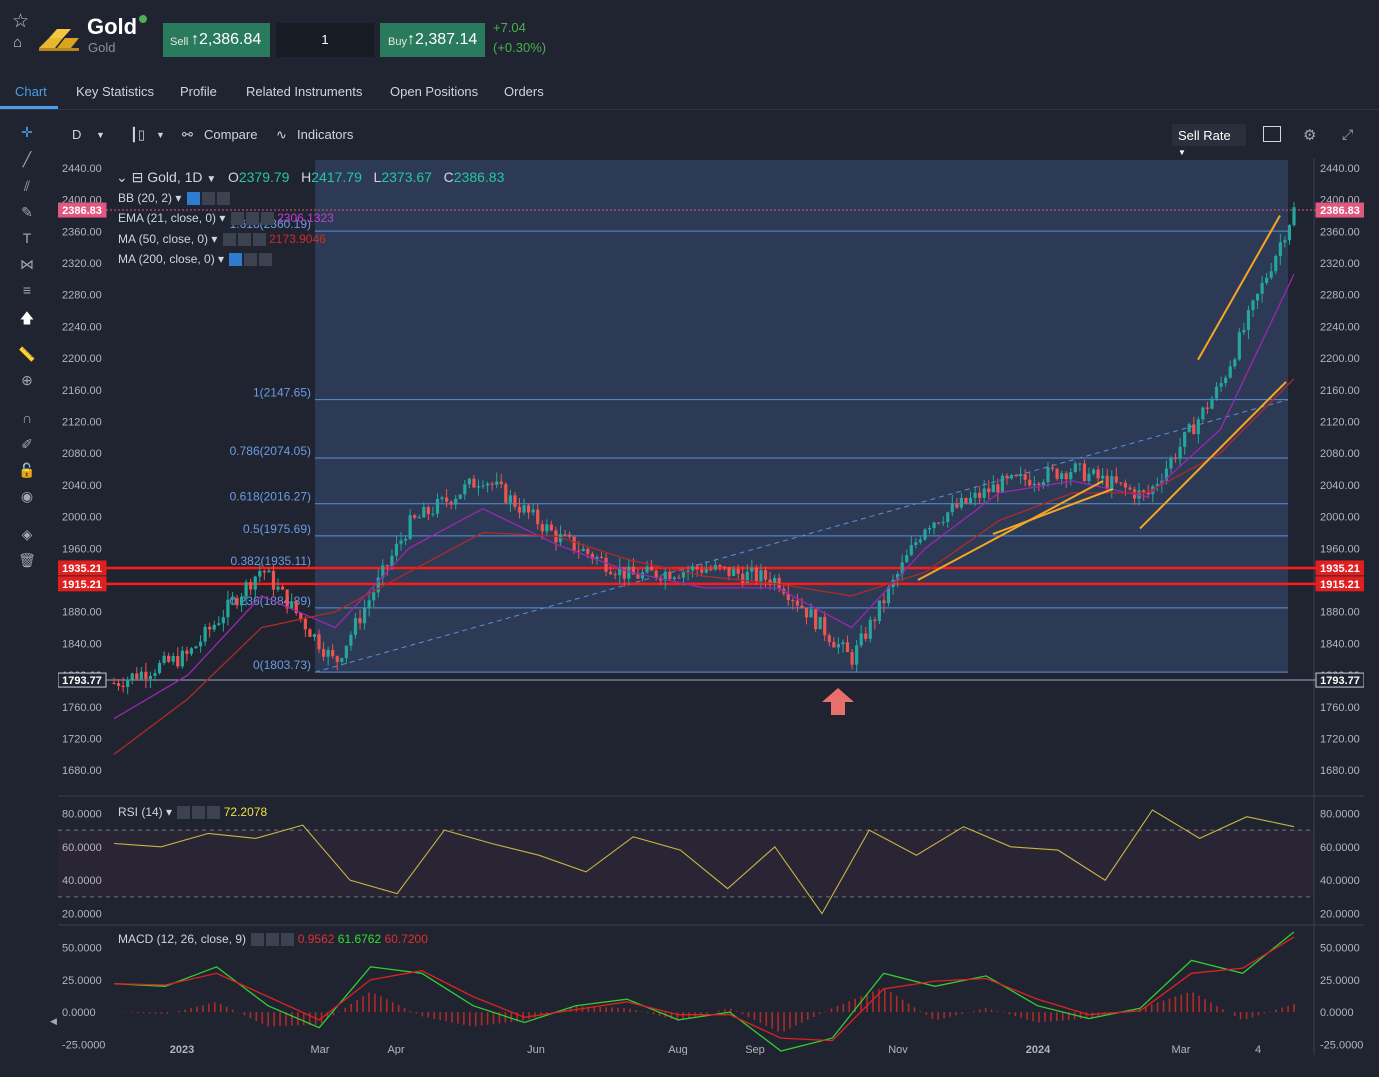 The height and width of the screenshot is (1077, 1379). Describe the element at coordinates (179, 42) in the screenshot. I see `sell-label: Sell` at that location.